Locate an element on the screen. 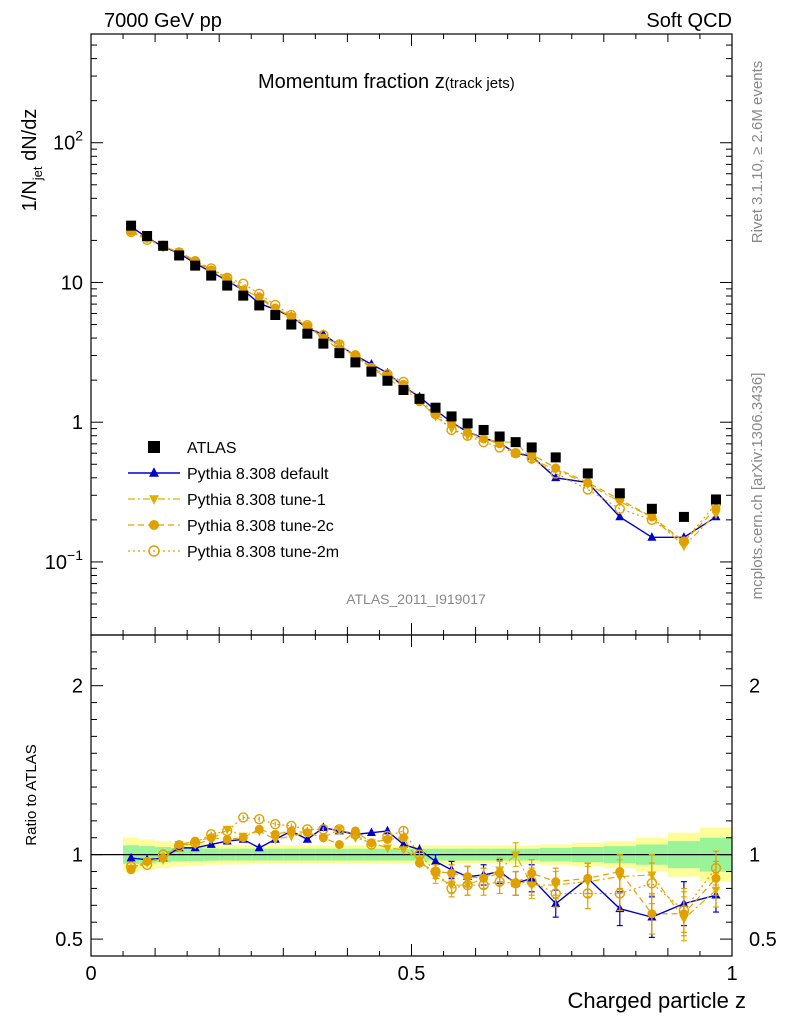  main-ylabel-sub: jet is located at coordinates (37, 173).